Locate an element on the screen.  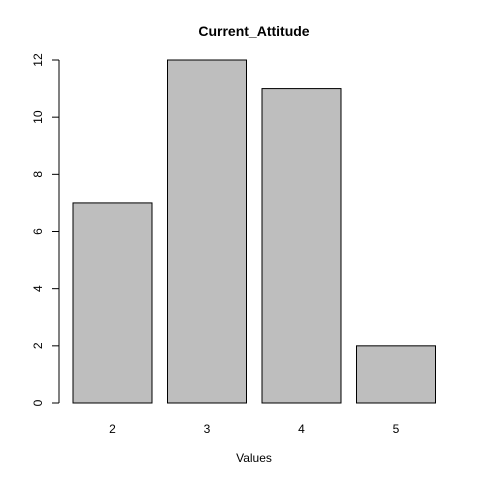
chart-title: Current_Attitude is located at coordinates (253, 31).